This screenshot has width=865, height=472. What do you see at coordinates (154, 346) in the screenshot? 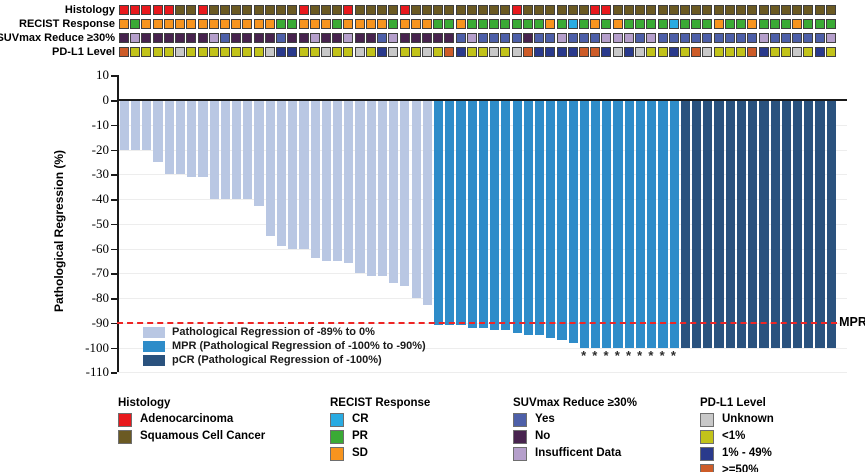
I see `plot-legend-swatch` at bounding box center [154, 346].